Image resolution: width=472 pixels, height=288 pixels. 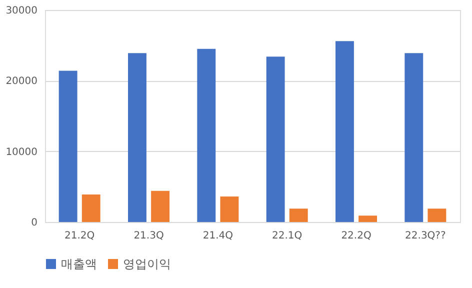 I want to click on y-tick-label: 30000, so click(x=22, y=11).